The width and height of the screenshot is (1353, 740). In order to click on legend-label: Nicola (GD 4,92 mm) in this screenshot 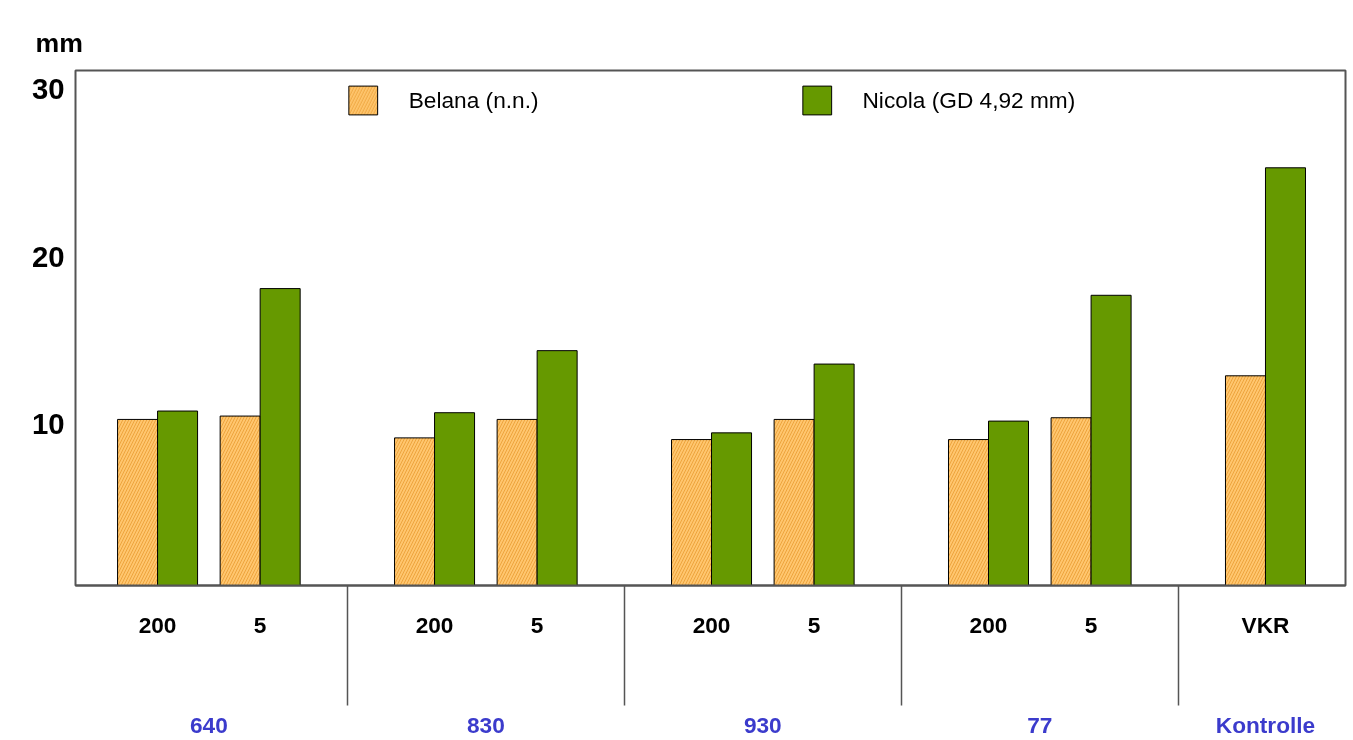, I will do `click(969, 100)`.